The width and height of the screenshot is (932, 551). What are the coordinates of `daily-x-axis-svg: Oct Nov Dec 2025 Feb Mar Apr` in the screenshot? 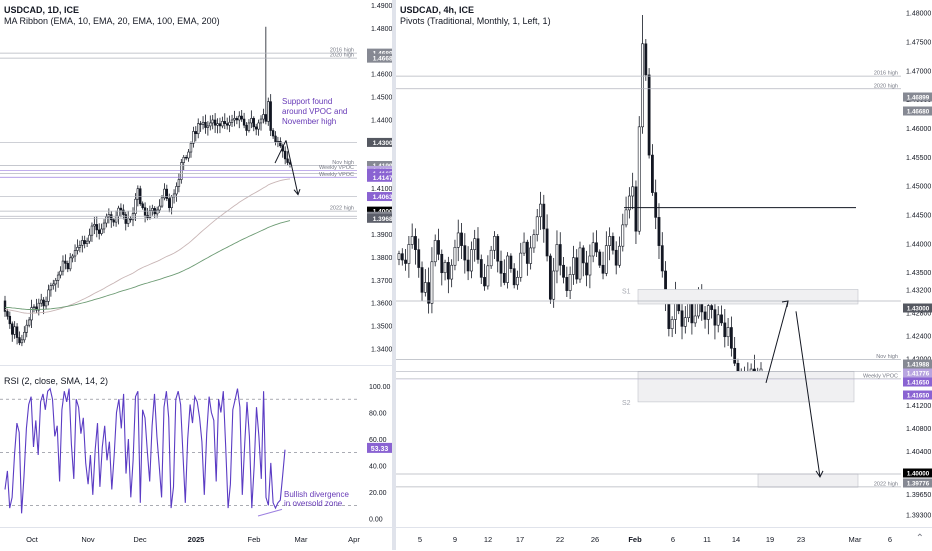 It's located at (193, 539).